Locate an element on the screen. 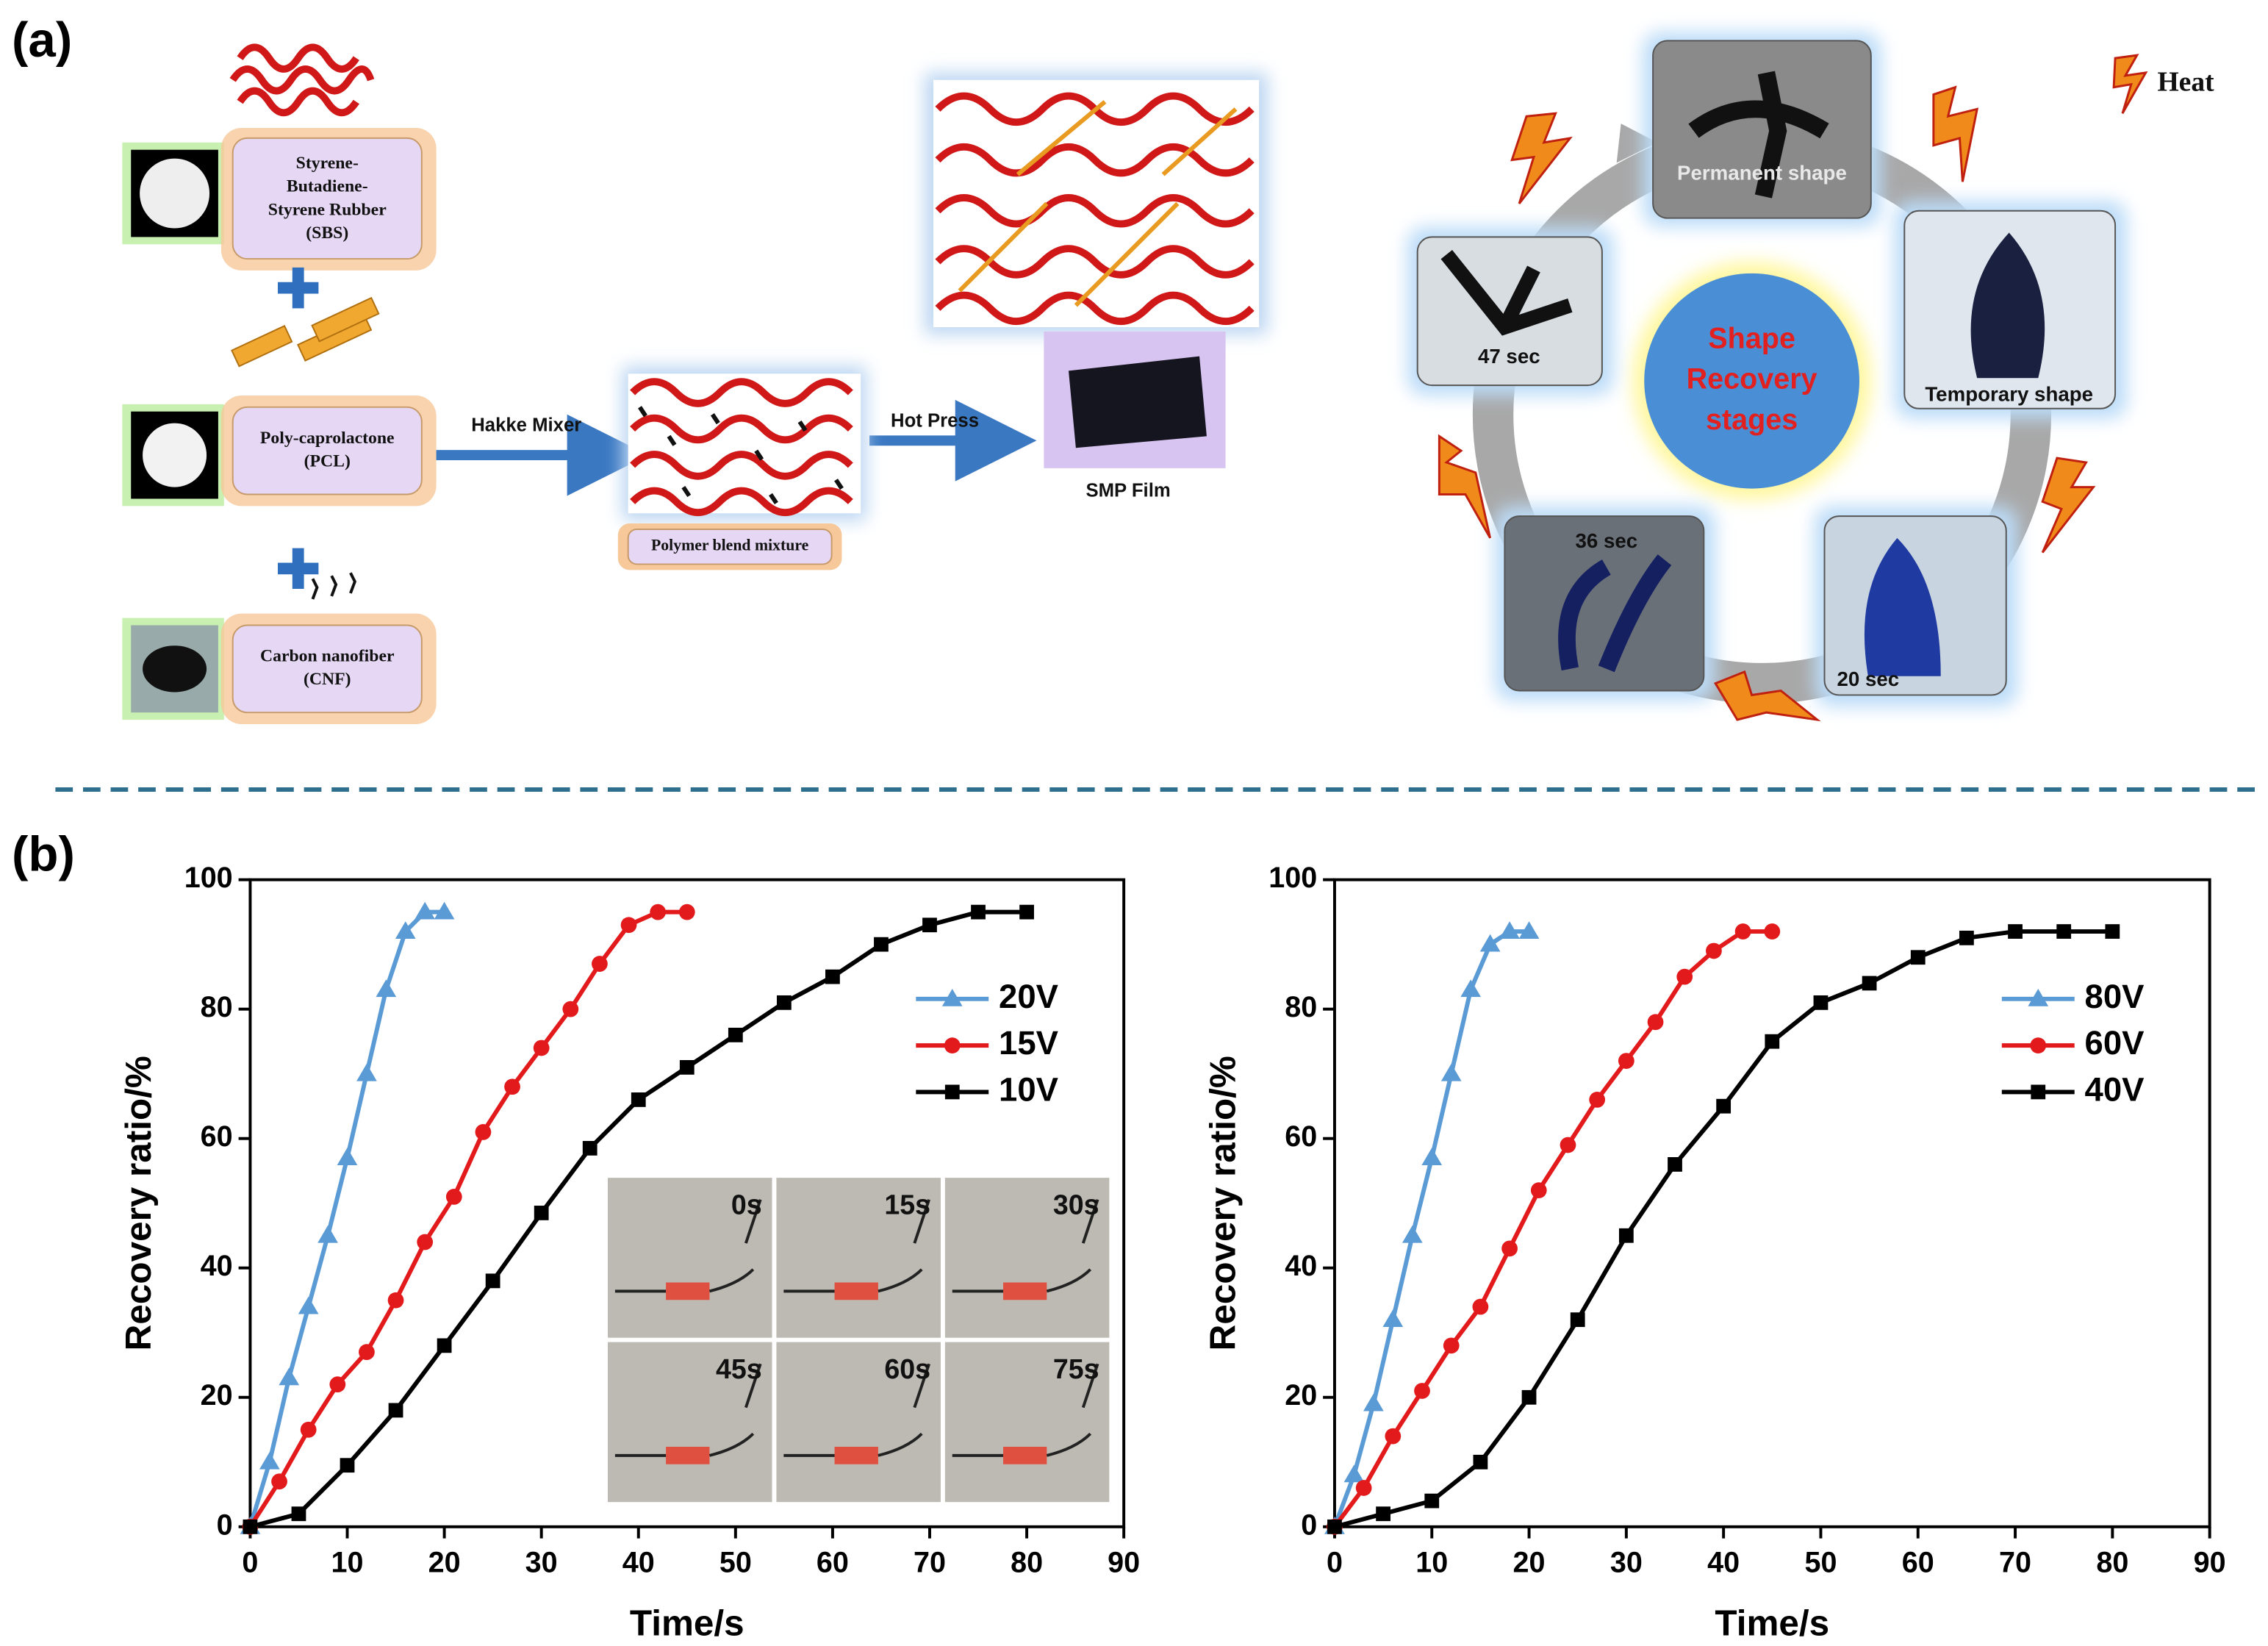 Image resolution: width=2268 pixels, height=1646 pixels. diagram-label: Hakke Mixer is located at coordinates (526, 425).